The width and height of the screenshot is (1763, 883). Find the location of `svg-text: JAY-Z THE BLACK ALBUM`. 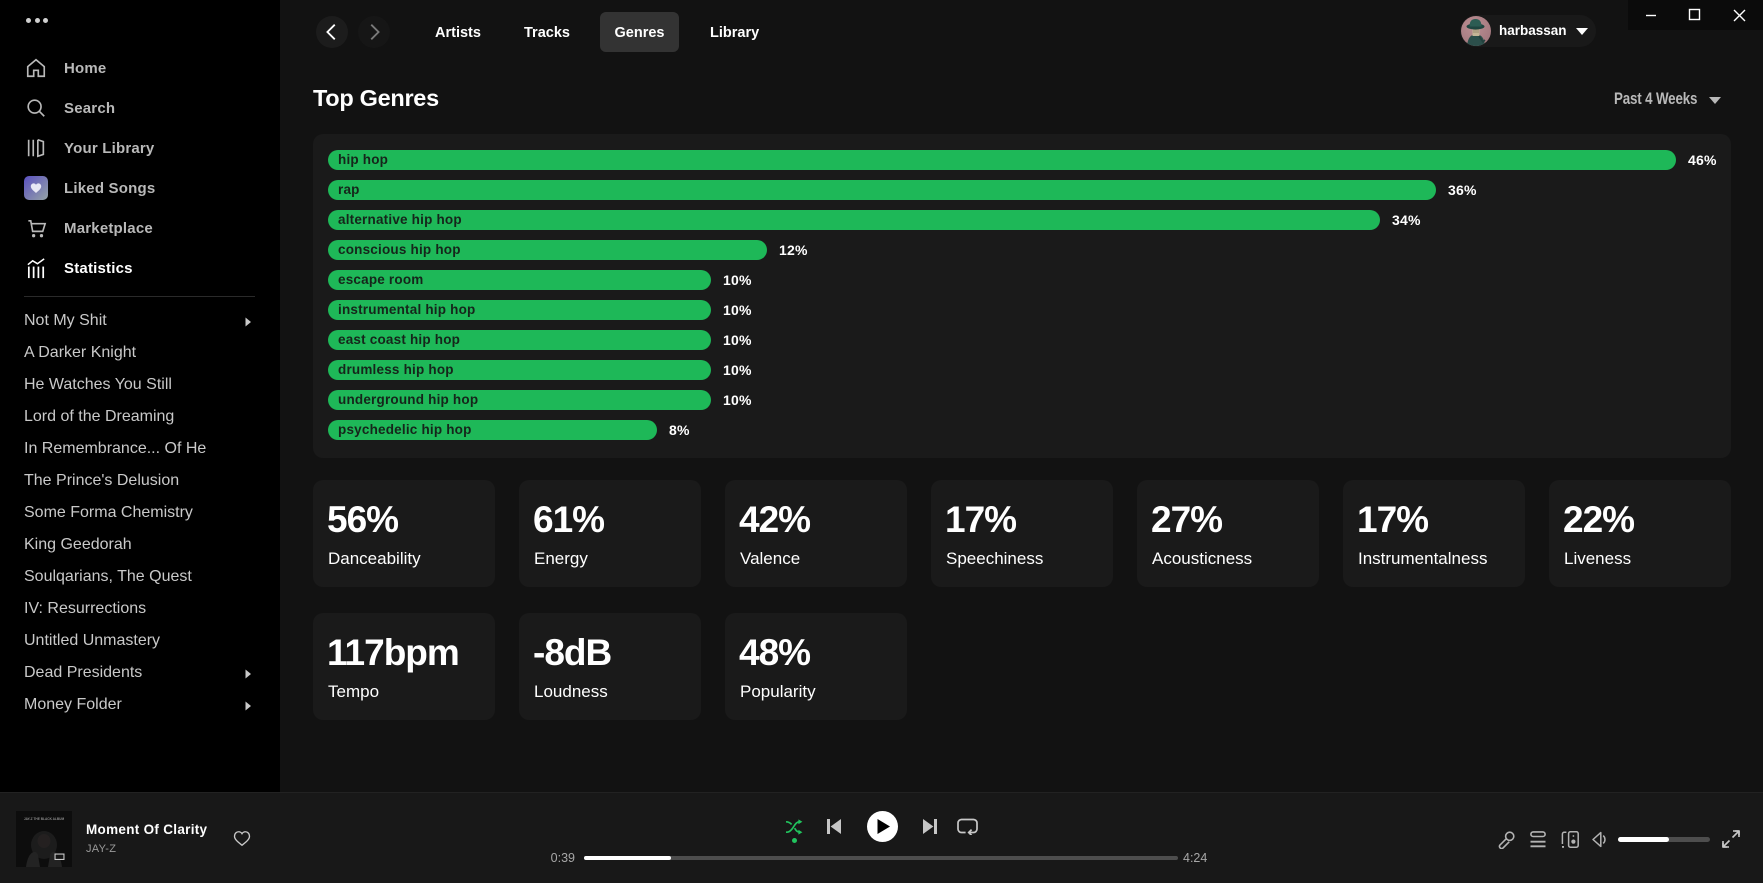

svg-text: JAY-Z THE BLACK ALBUM is located at coordinates (44, 819).